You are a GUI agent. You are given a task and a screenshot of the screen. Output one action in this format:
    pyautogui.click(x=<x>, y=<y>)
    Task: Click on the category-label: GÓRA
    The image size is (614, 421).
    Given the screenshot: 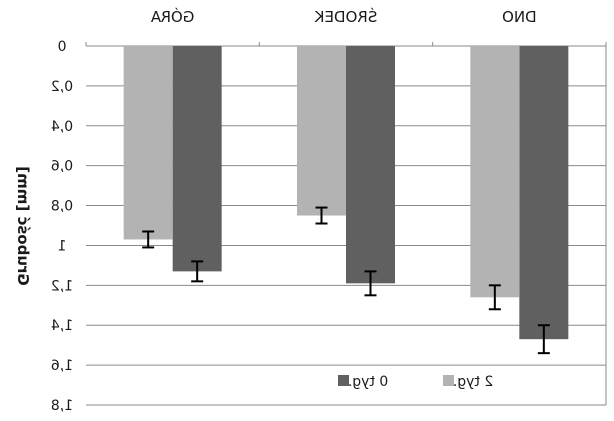 What is the action you would take?
    pyautogui.click(x=172, y=16)
    